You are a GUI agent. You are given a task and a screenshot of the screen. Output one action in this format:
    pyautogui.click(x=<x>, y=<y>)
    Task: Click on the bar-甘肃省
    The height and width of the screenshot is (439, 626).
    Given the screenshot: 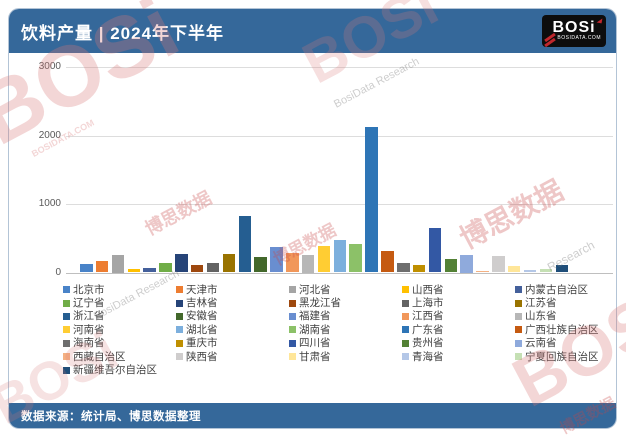 What is the action you would take?
    pyautogui.click(x=514, y=269)
    